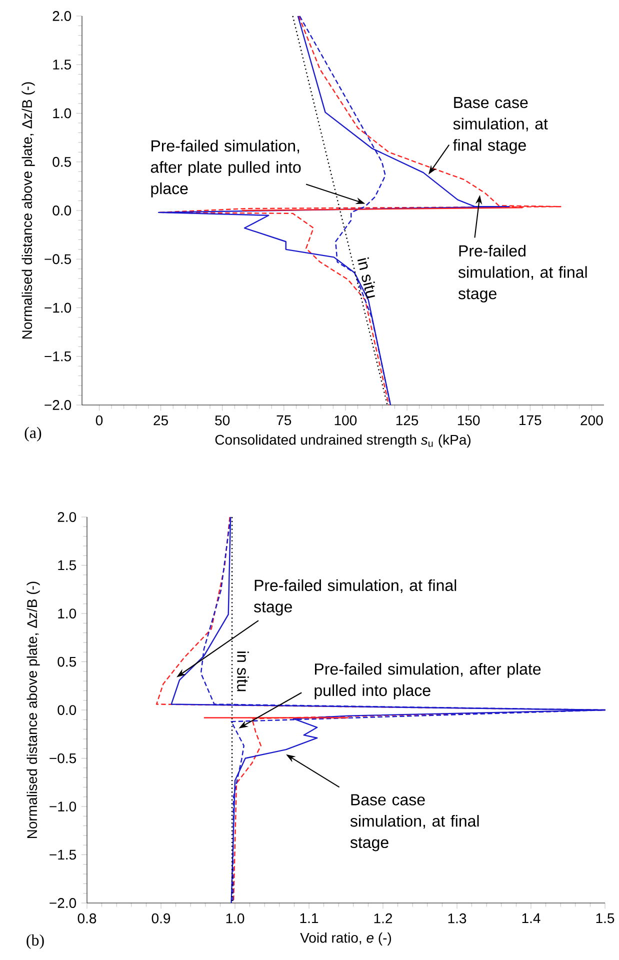  What do you see at coordinates (235, 918) in the screenshot?
I see `x-tick-label: 1.0` at bounding box center [235, 918].